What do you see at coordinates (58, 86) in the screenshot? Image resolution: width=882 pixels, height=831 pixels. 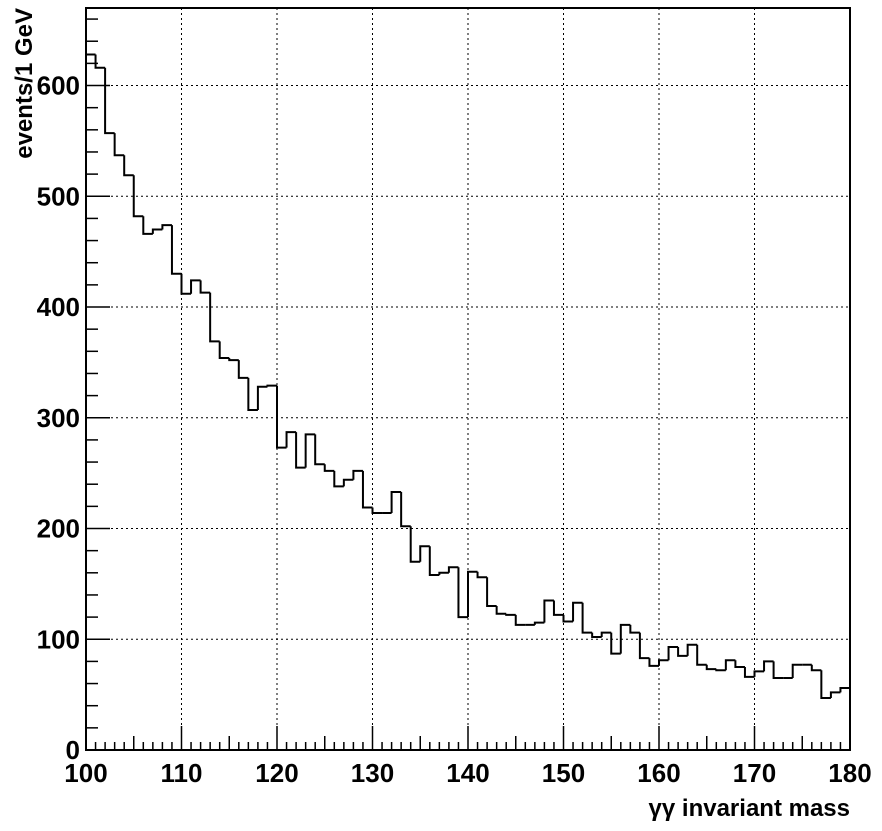 I see `y-tick-label: 600` at bounding box center [58, 86].